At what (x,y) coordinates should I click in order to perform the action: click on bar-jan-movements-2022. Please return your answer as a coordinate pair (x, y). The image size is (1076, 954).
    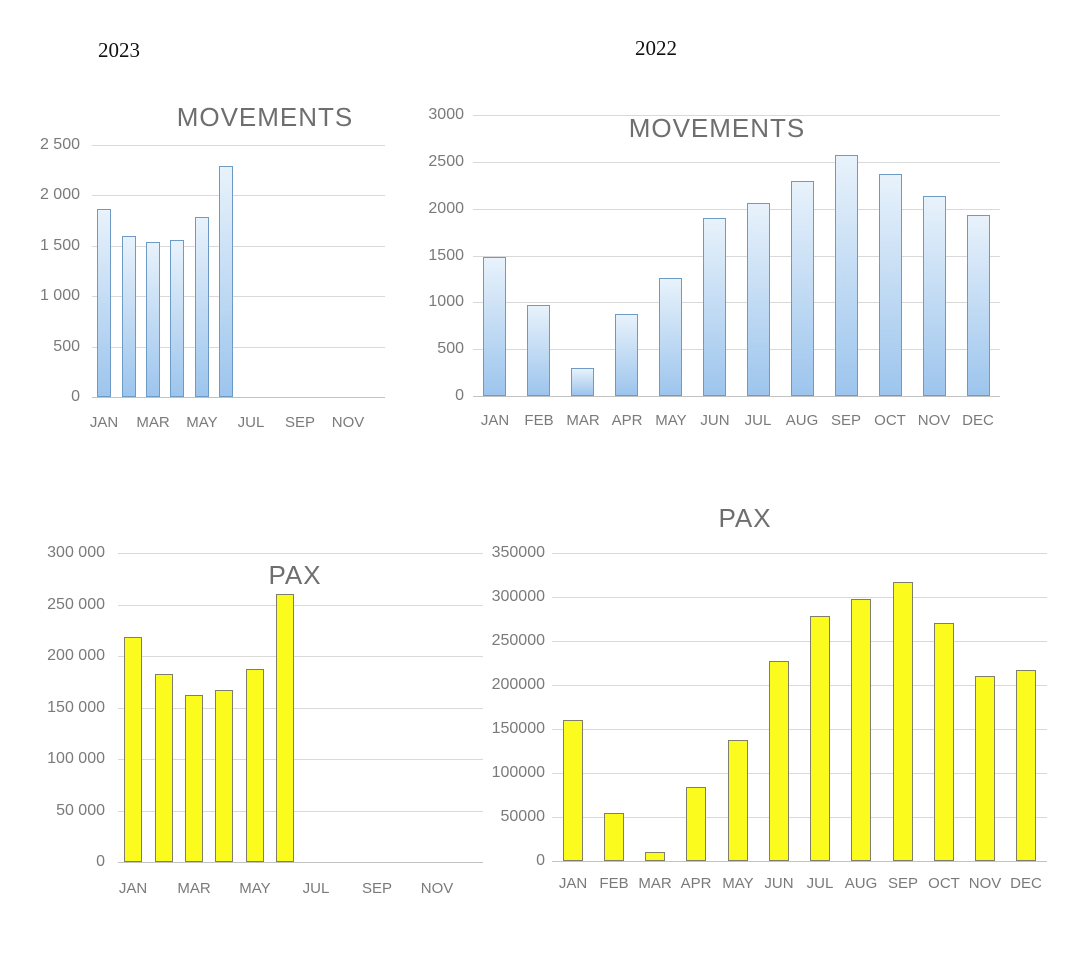
    Looking at the image, I should click on (494, 326).